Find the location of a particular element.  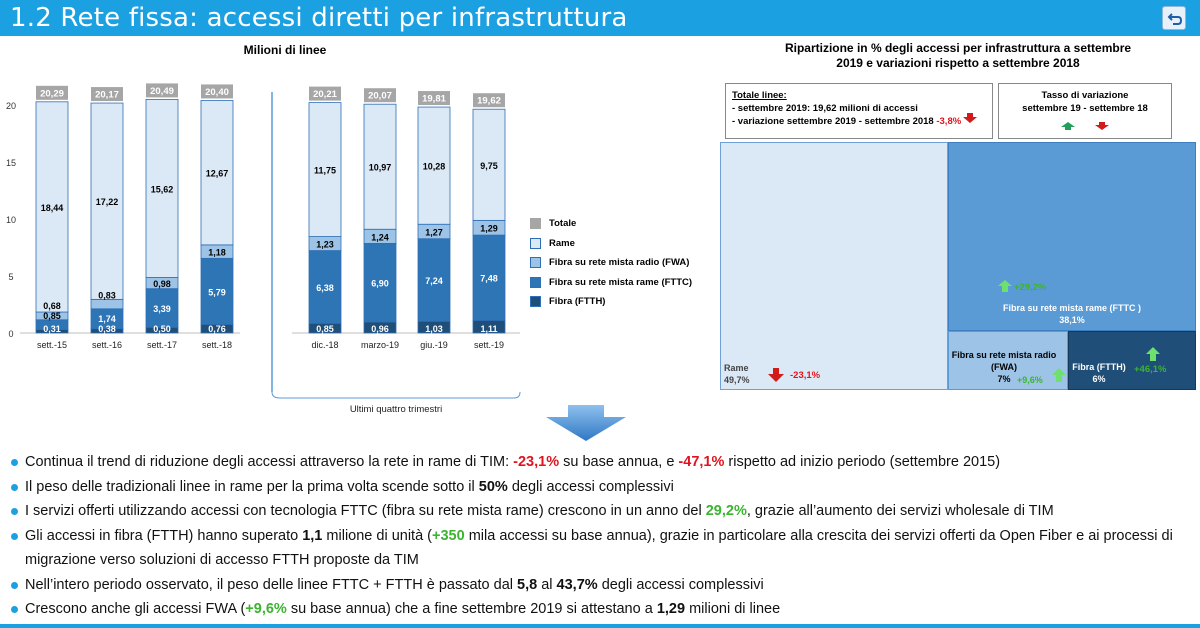

tile-rame-change: -23,1% is located at coordinates (805, 375).